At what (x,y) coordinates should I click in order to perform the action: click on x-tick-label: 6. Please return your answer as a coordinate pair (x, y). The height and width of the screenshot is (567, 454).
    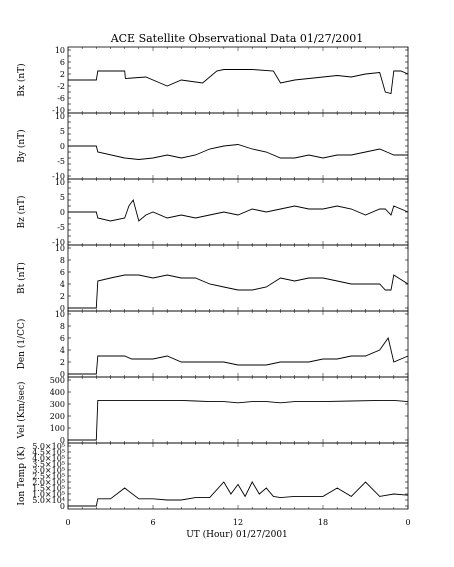
    Looking at the image, I should click on (152, 522).